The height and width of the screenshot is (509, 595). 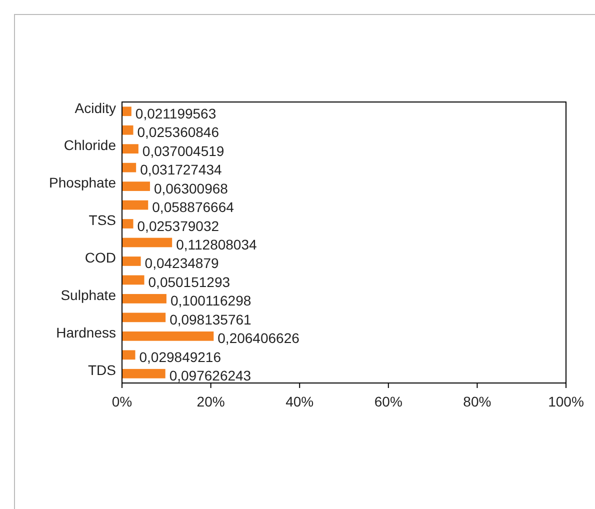 I want to click on x-tick-label: 20%, so click(x=210, y=401).